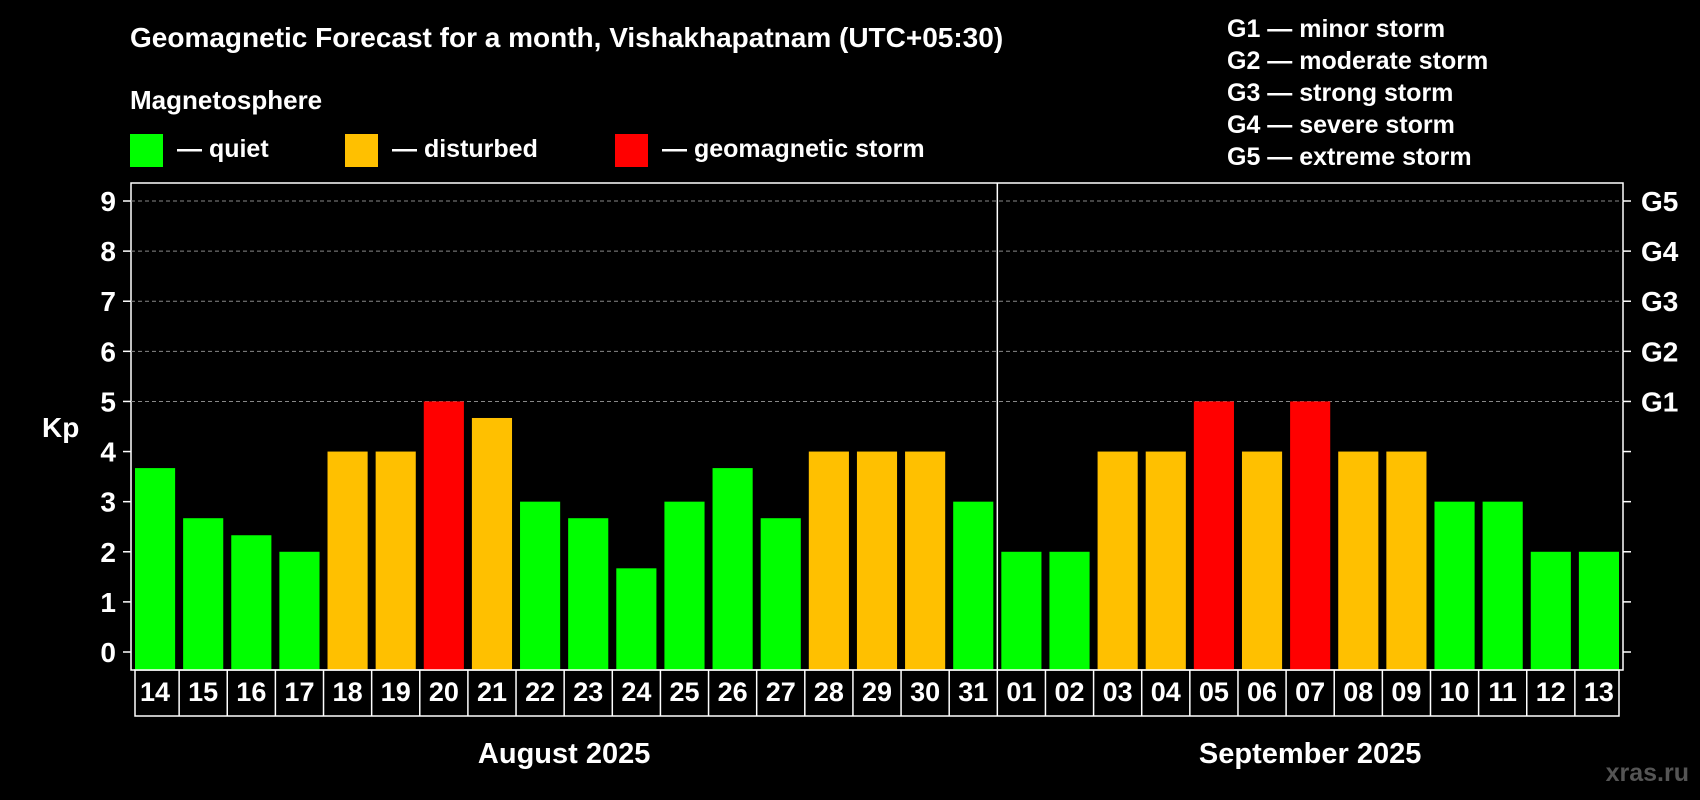 This screenshot has width=1700, height=800. I want to click on x-tick-label: 07, so click(1310, 692).